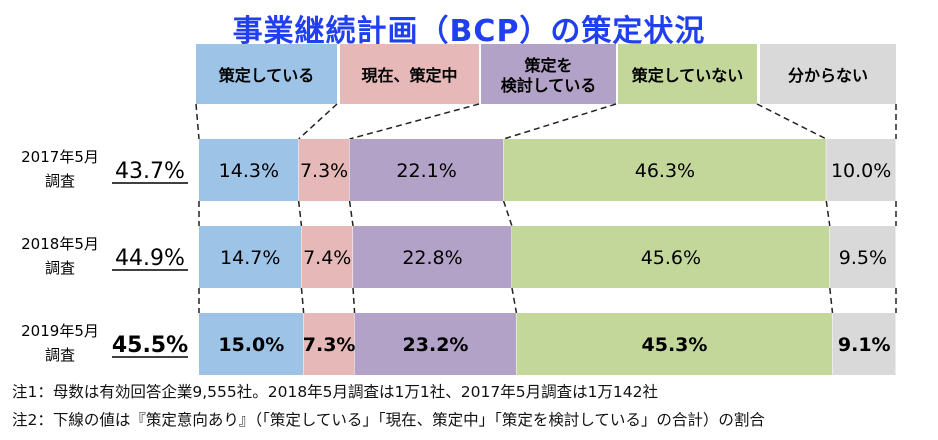  What do you see at coordinates (150, 171) in the screenshot?
I see `summary-value: 43.7%` at bounding box center [150, 171].